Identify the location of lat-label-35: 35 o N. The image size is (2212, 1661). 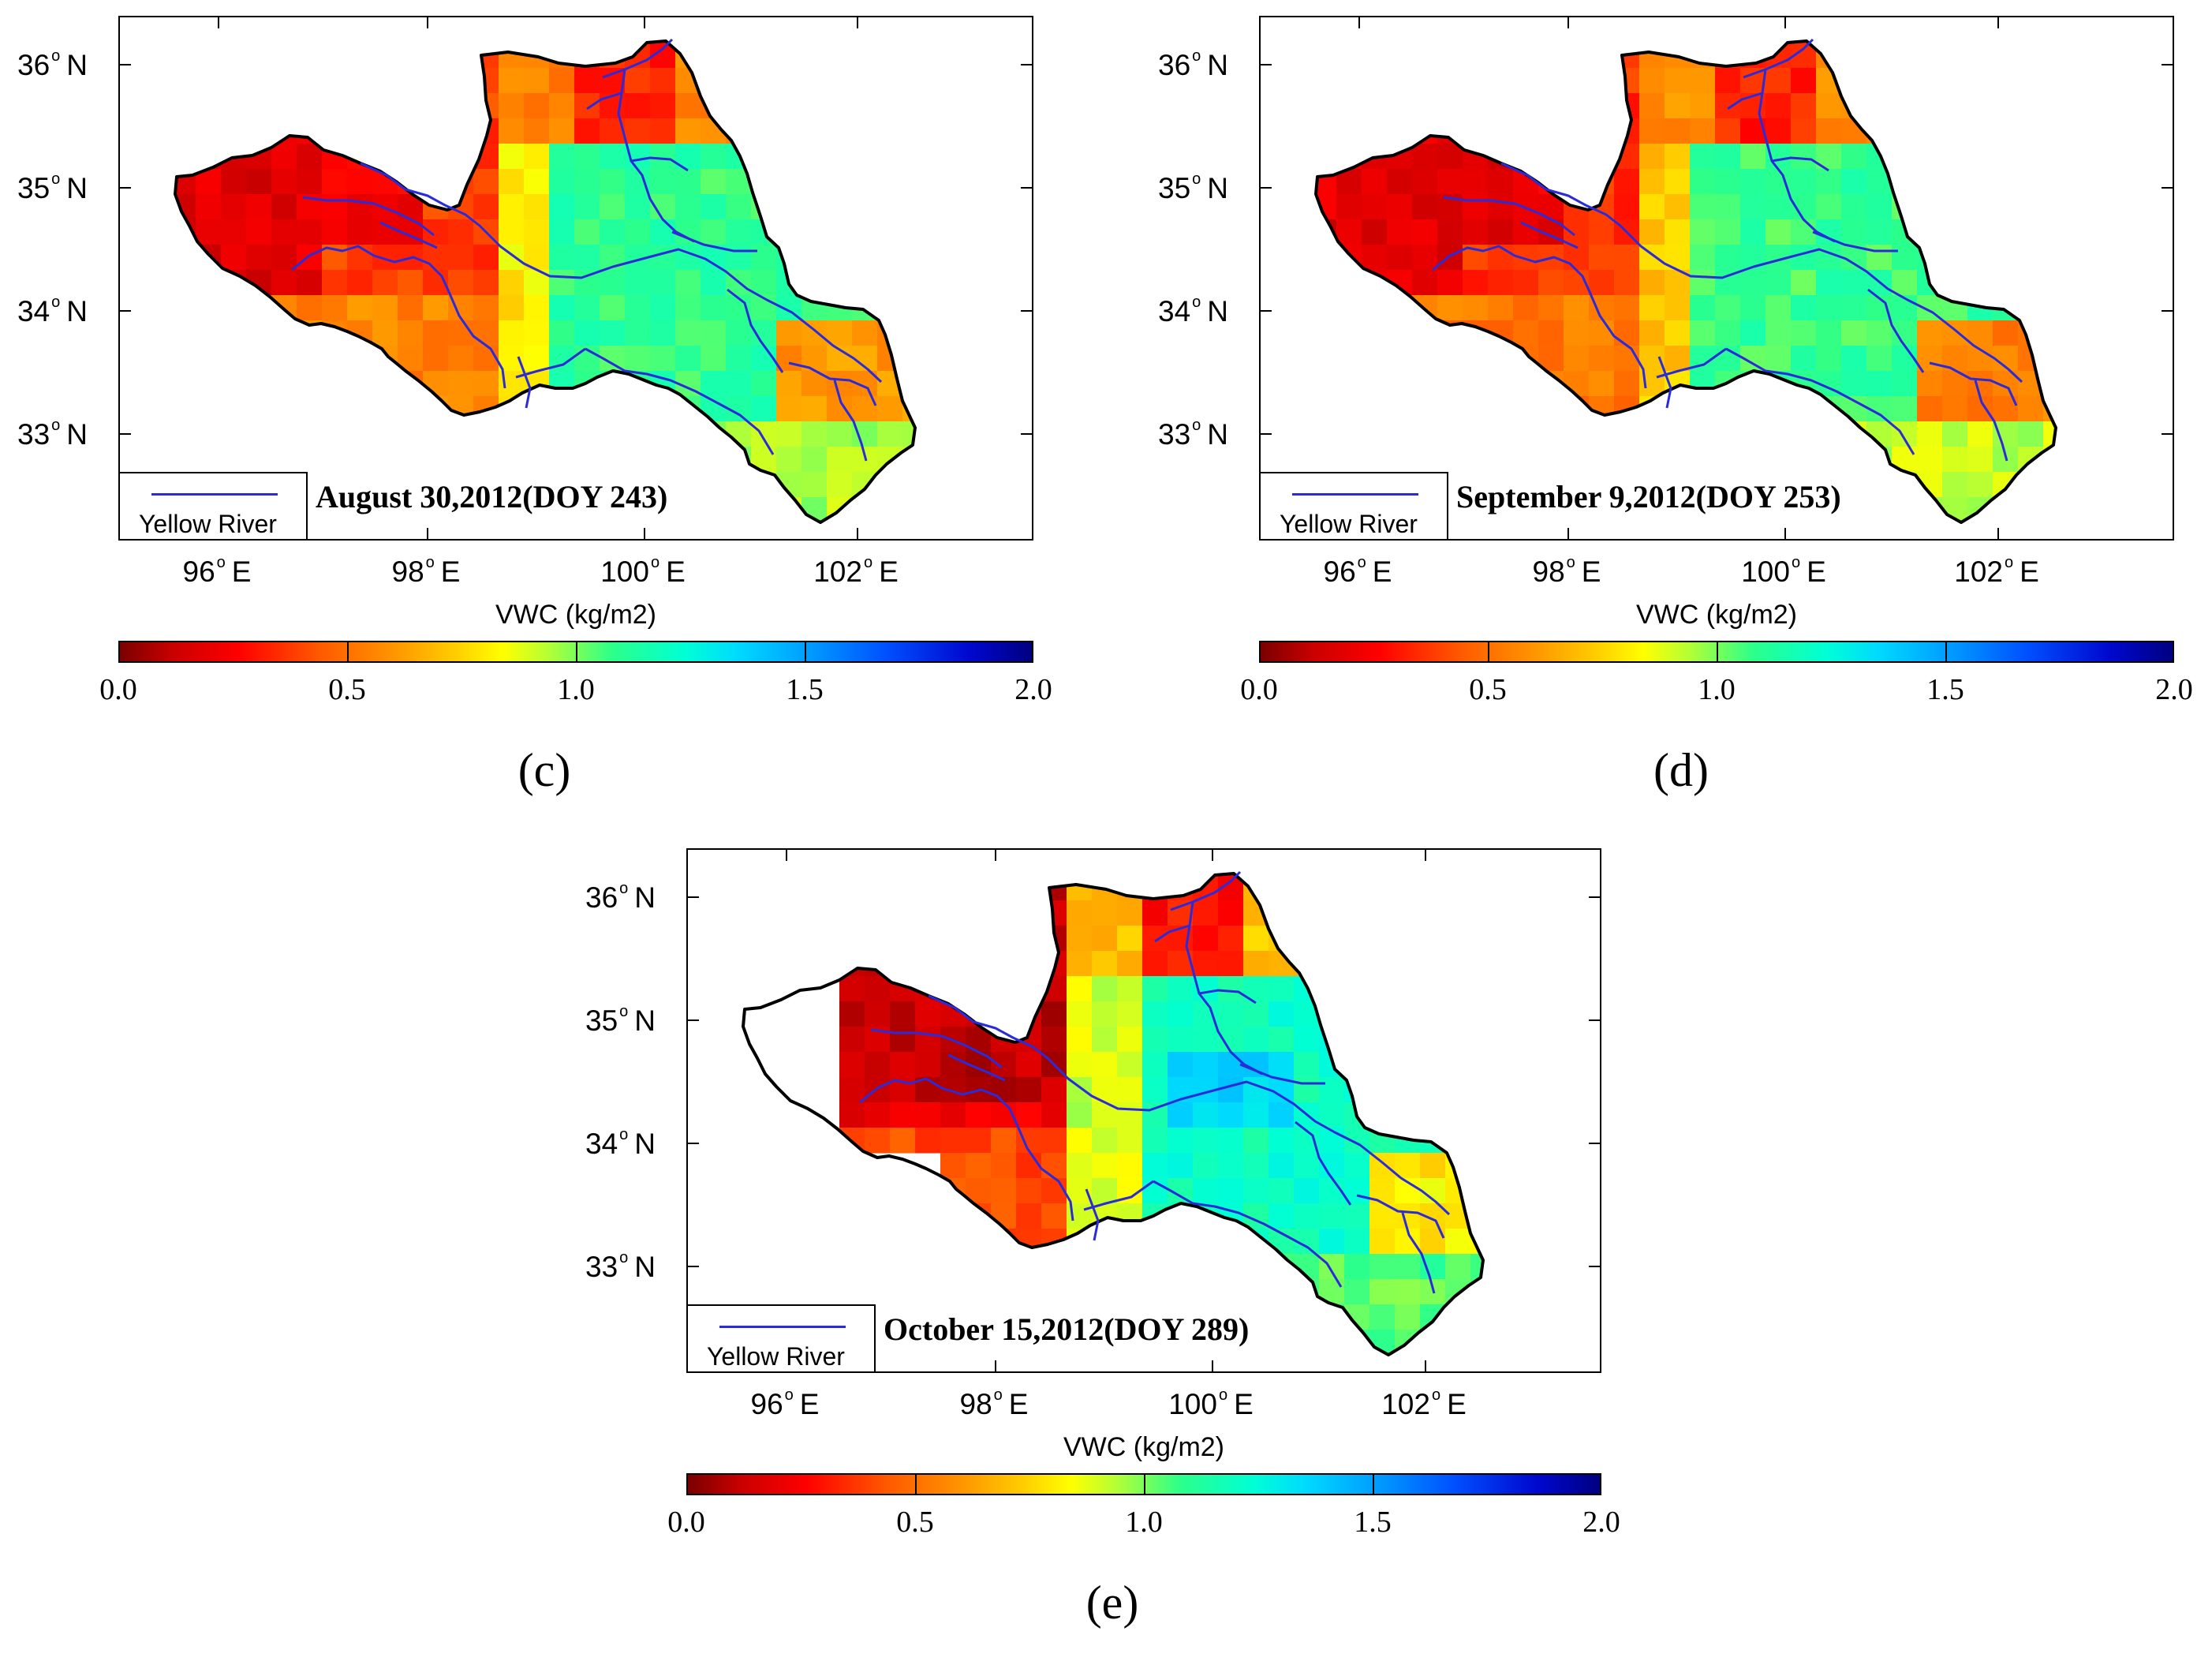
(52, 187).